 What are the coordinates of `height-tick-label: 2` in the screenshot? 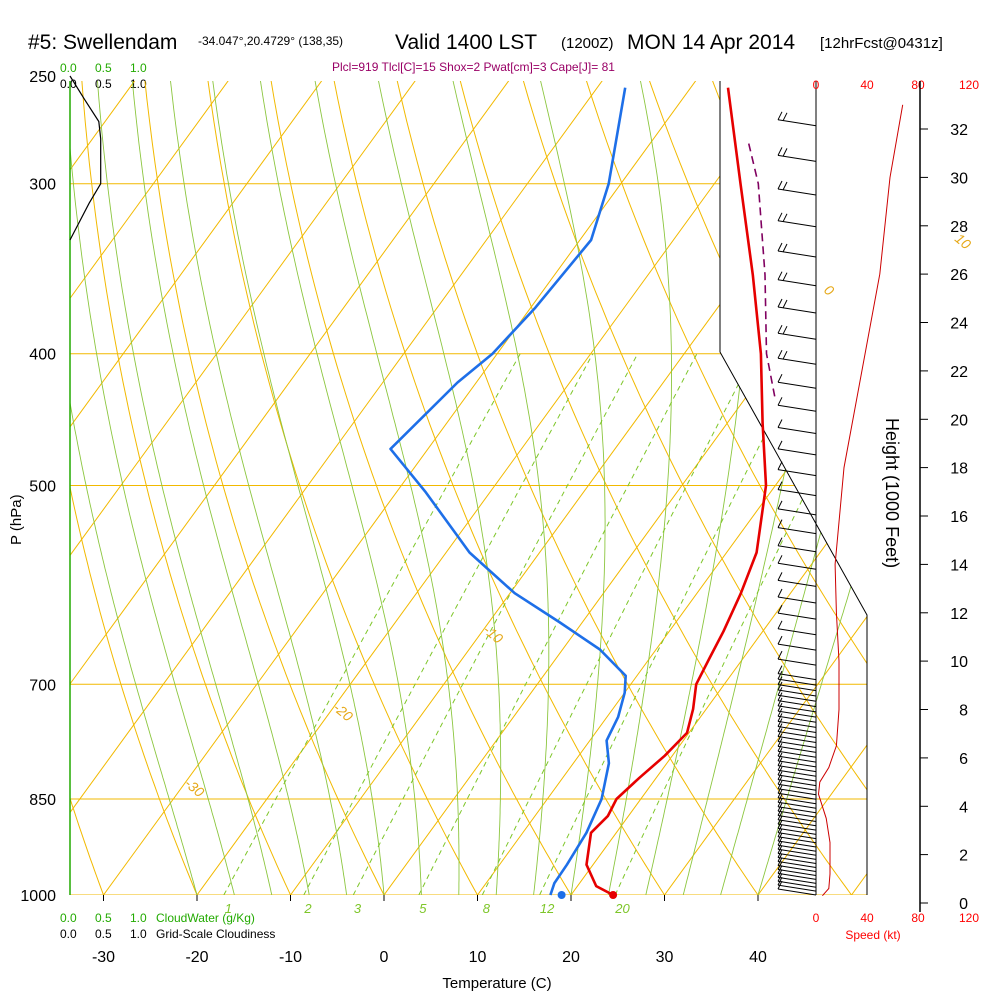 It's located at (963, 856).